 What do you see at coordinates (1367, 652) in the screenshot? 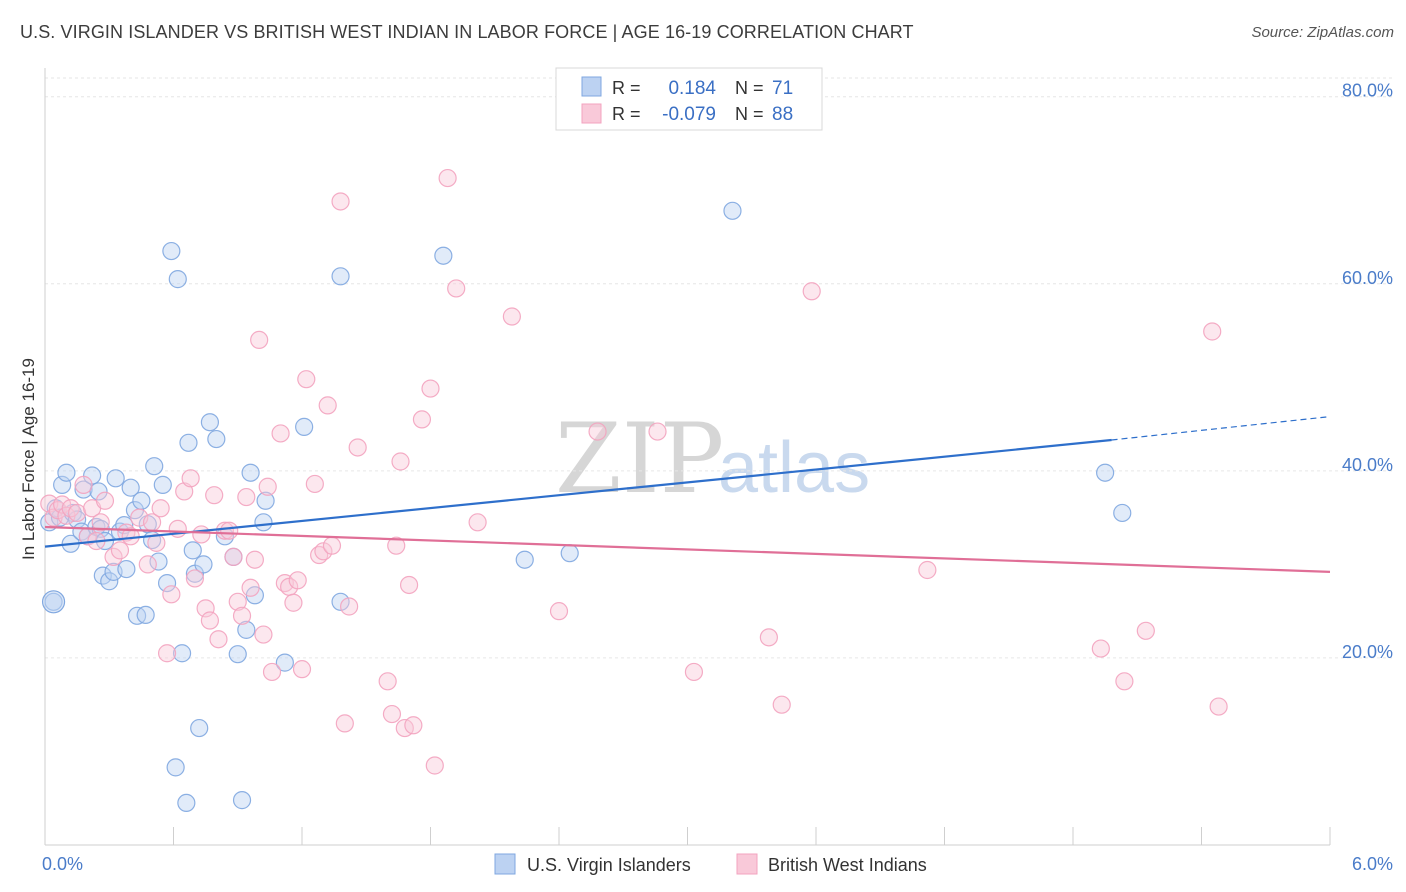
I see `y-tick-label: 20.0%` at bounding box center [1367, 652].